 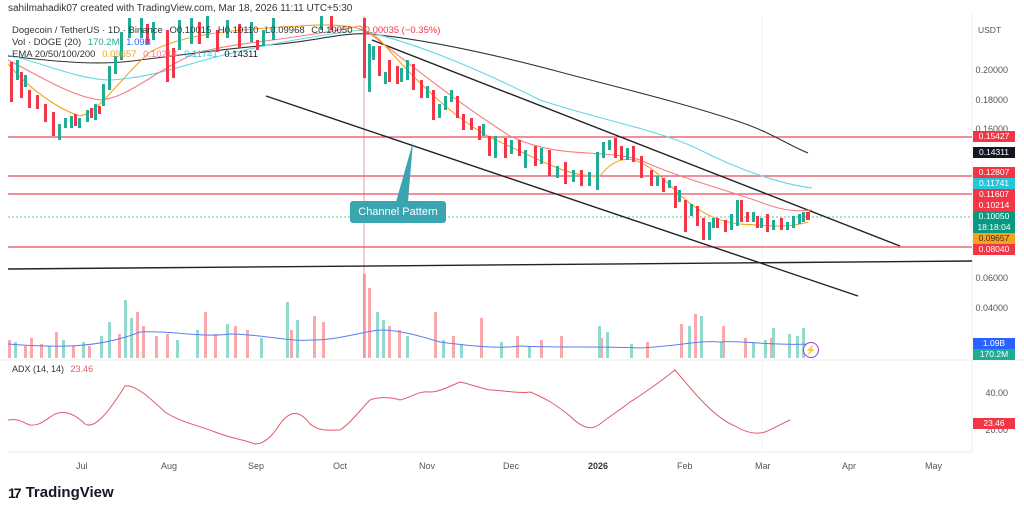 I want to click on tradingview-logo-text: TradingView, so click(x=69, y=492).